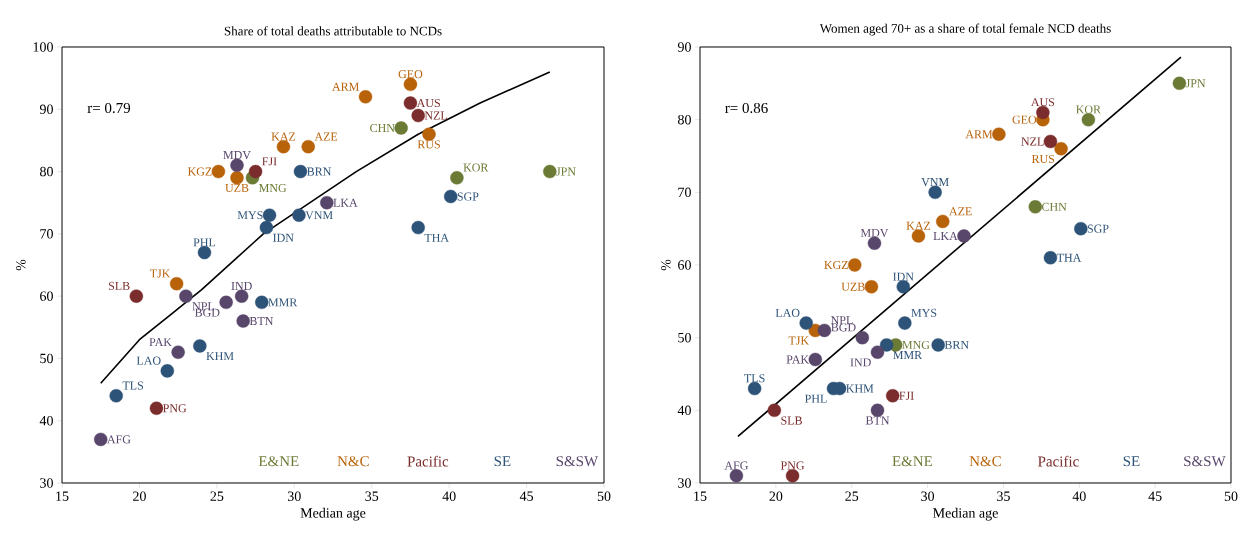 The height and width of the screenshot is (535, 1247). Describe the element at coordinates (860, 362) in the screenshot. I see `annotation: IND` at that location.